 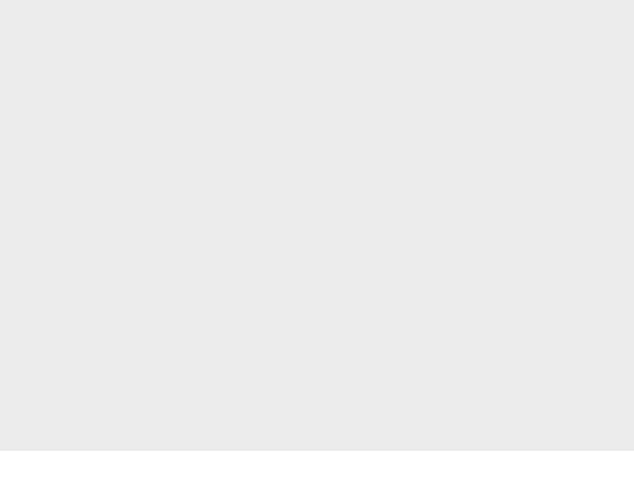 I want to click on footer, so click(x=317, y=470).